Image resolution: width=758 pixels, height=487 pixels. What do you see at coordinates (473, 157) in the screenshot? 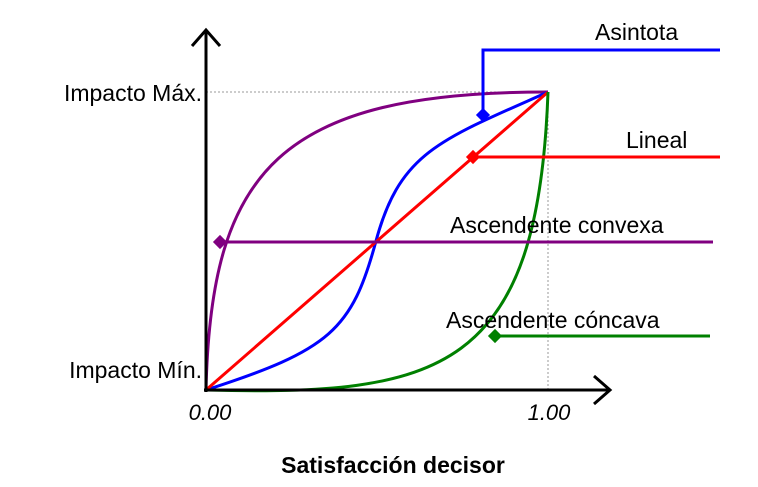
I see `marker-lineal` at bounding box center [473, 157].